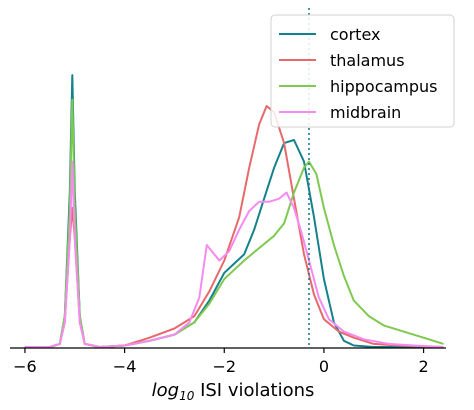 Image resolution: width=474 pixels, height=410 pixels. I want to click on x-axis-label: log10 ISI violations, so click(233, 391).